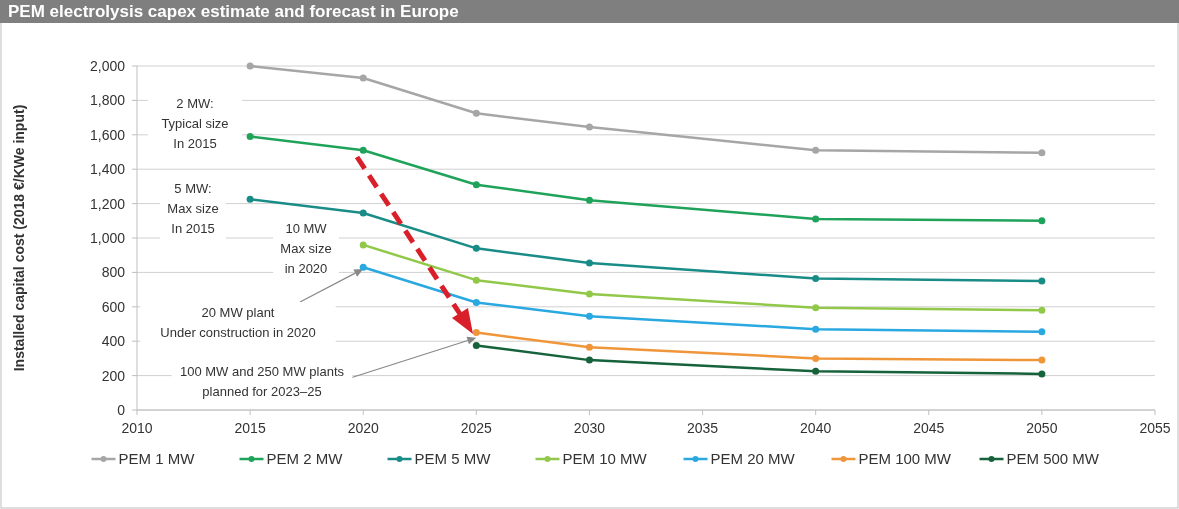 The height and width of the screenshot is (509, 1179). What do you see at coordinates (107, 66) in the screenshot?
I see `y-tick-label: 2,000` at bounding box center [107, 66].